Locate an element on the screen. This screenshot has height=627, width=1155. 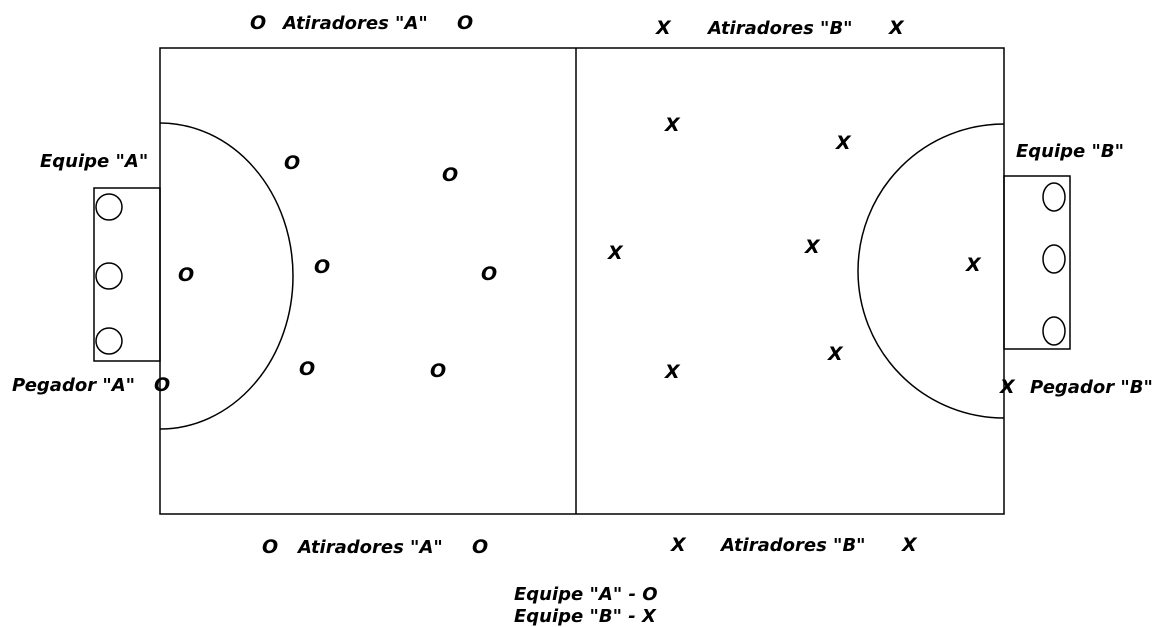
atiradores-b-top-label: Atiradores "B" is located at coordinates (779, 28).